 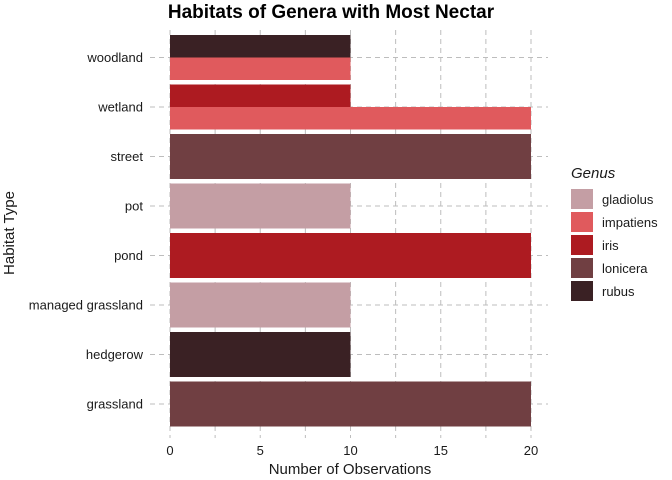 I want to click on bar-grassland-lonicera, so click(x=350, y=404).